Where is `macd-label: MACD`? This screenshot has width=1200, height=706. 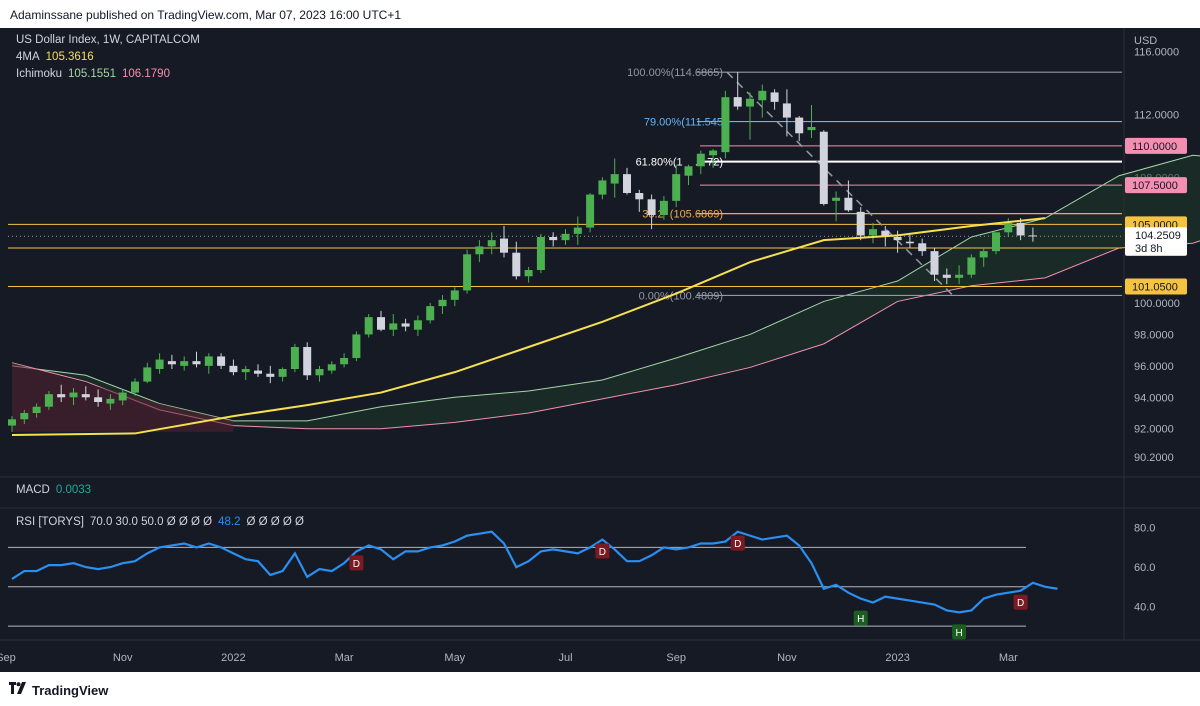
macd-label: MACD is located at coordinates (33, 490).